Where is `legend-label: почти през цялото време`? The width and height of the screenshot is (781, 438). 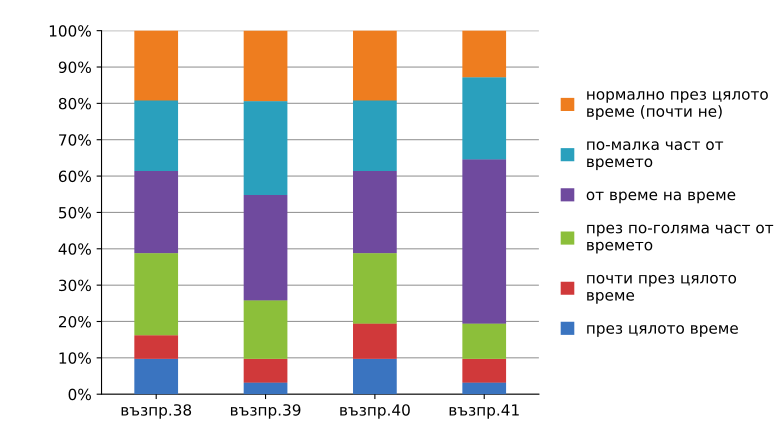 legend-label: почти през цялото време is located at coordinates (661, 289).